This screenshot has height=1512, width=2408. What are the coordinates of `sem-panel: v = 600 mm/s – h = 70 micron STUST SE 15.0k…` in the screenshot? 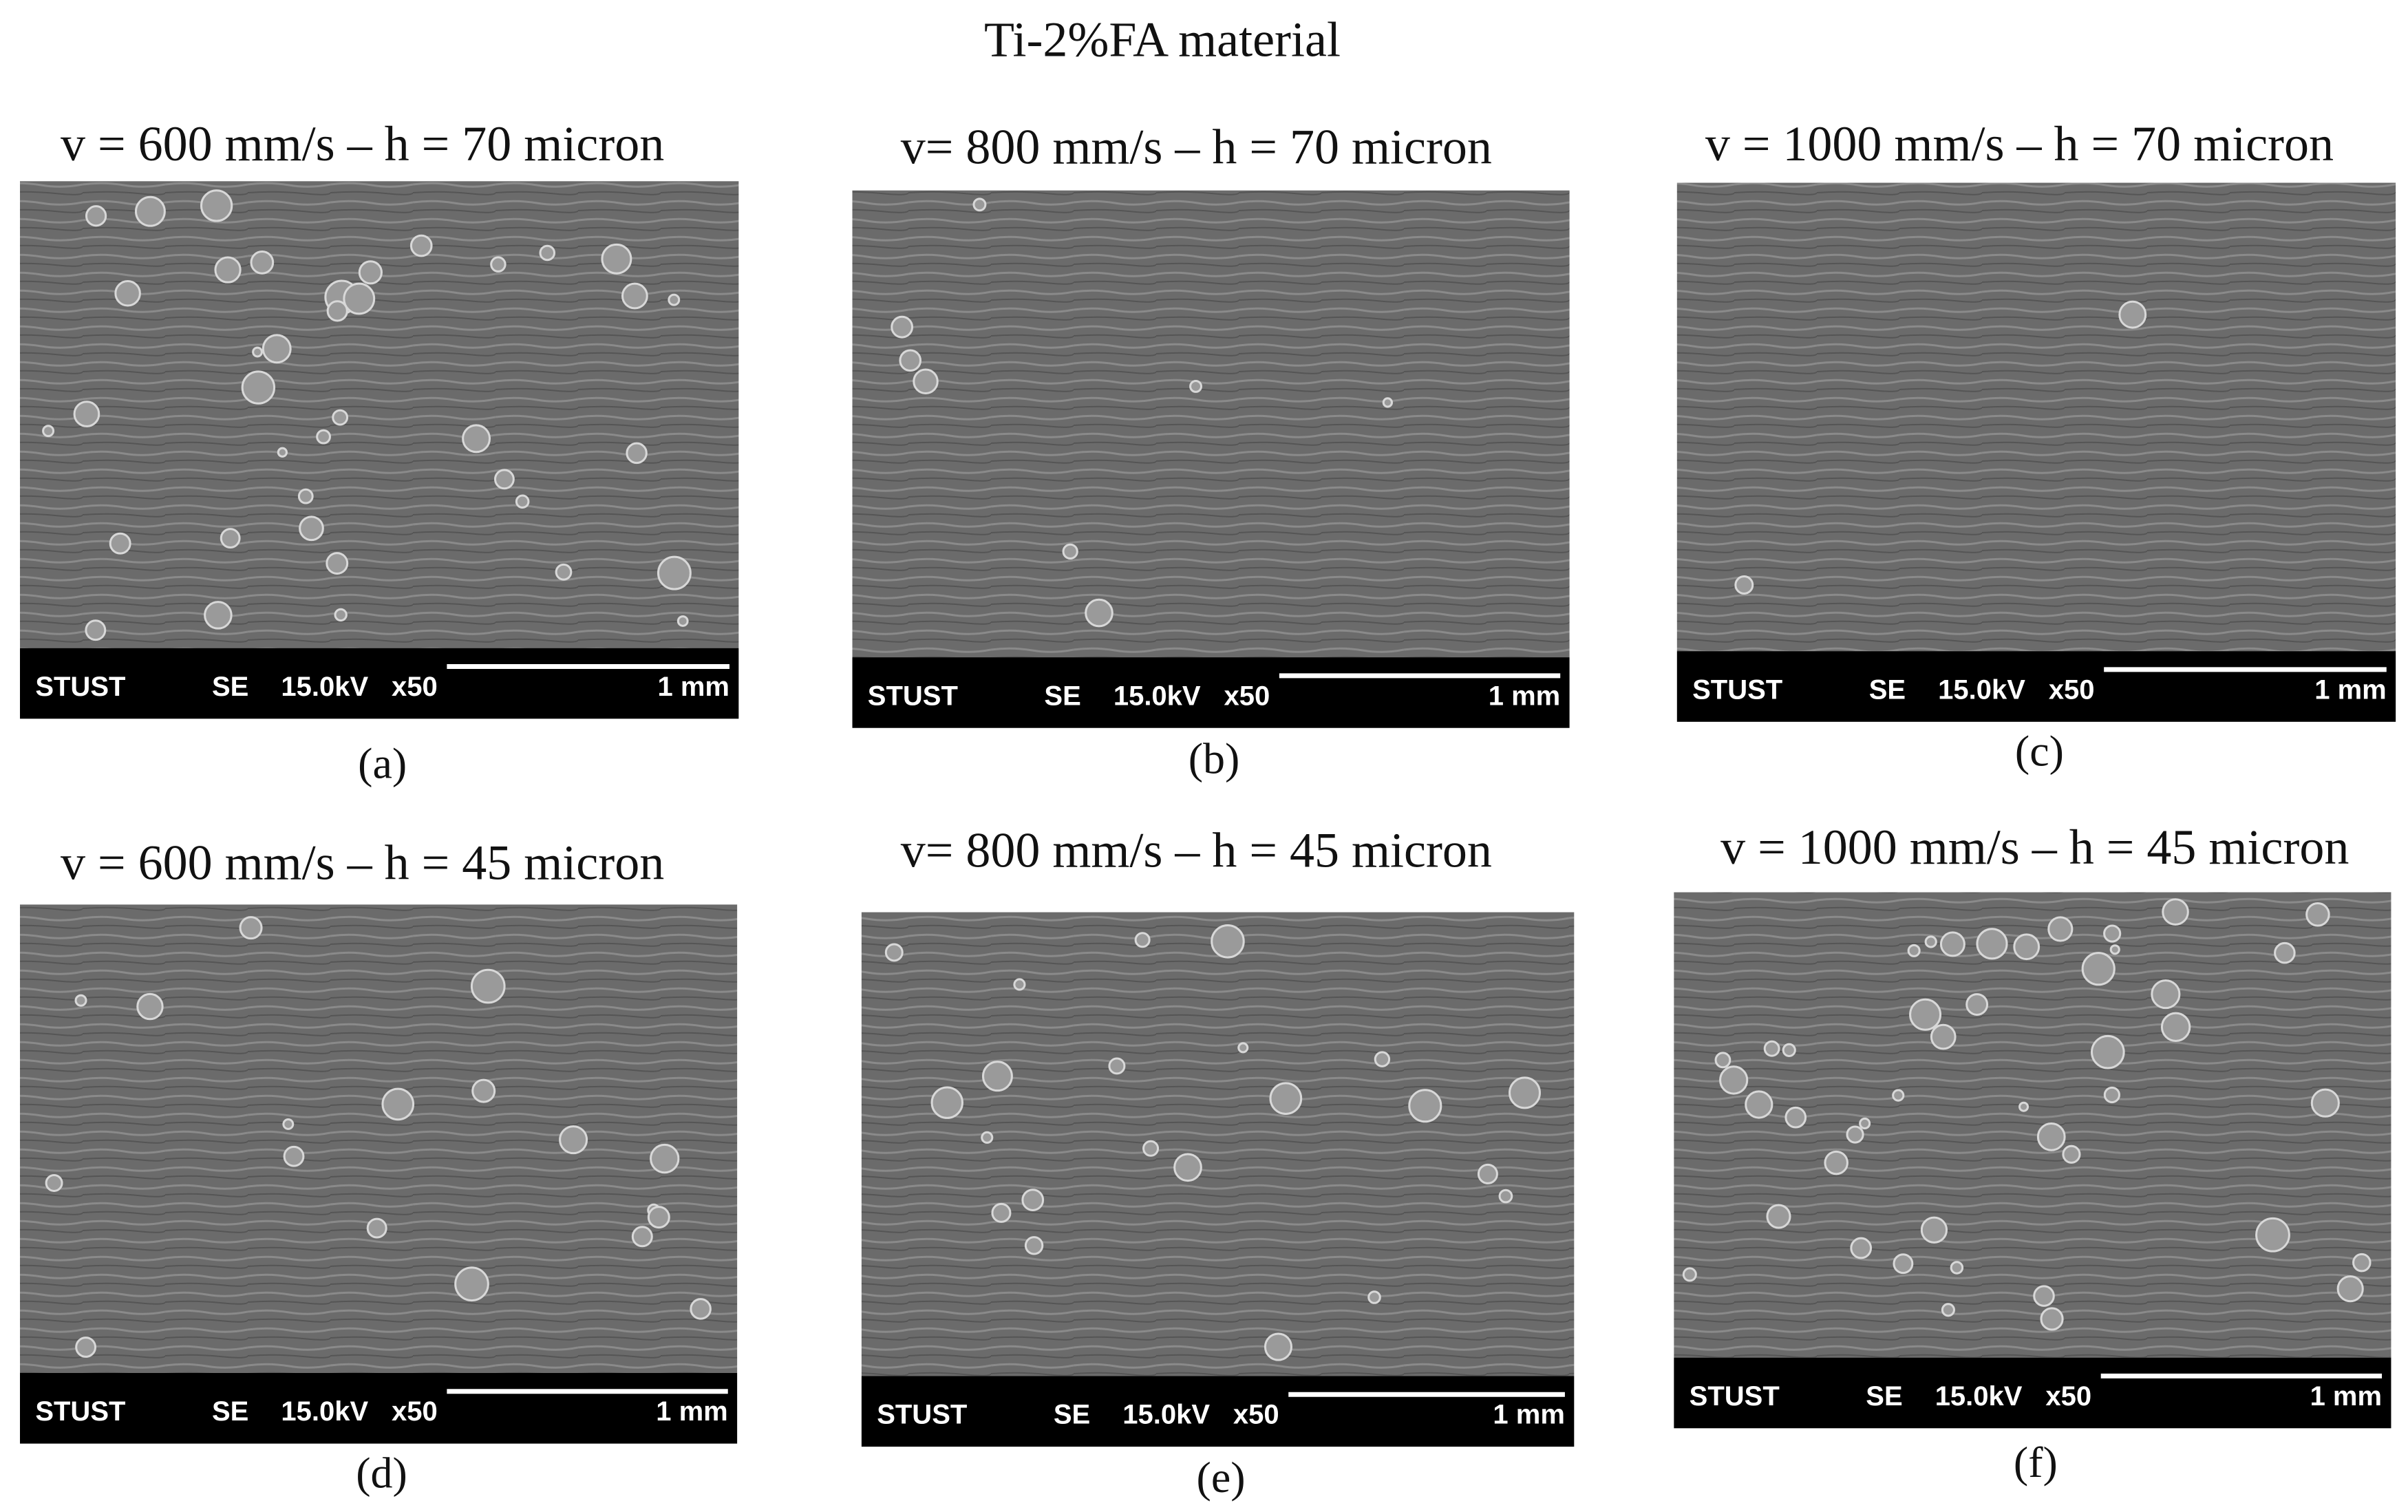 It's located at (380, 451).